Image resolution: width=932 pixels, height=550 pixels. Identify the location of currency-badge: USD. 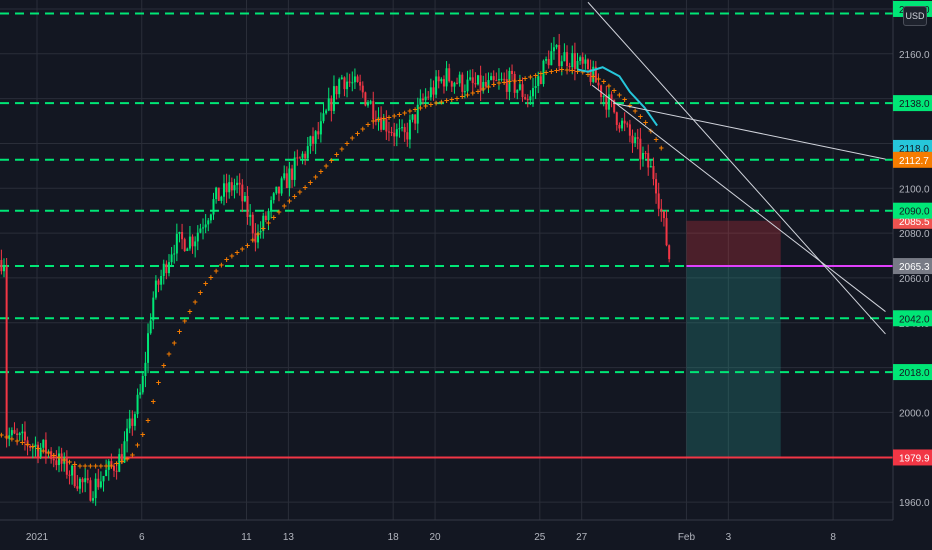
(915, 16).